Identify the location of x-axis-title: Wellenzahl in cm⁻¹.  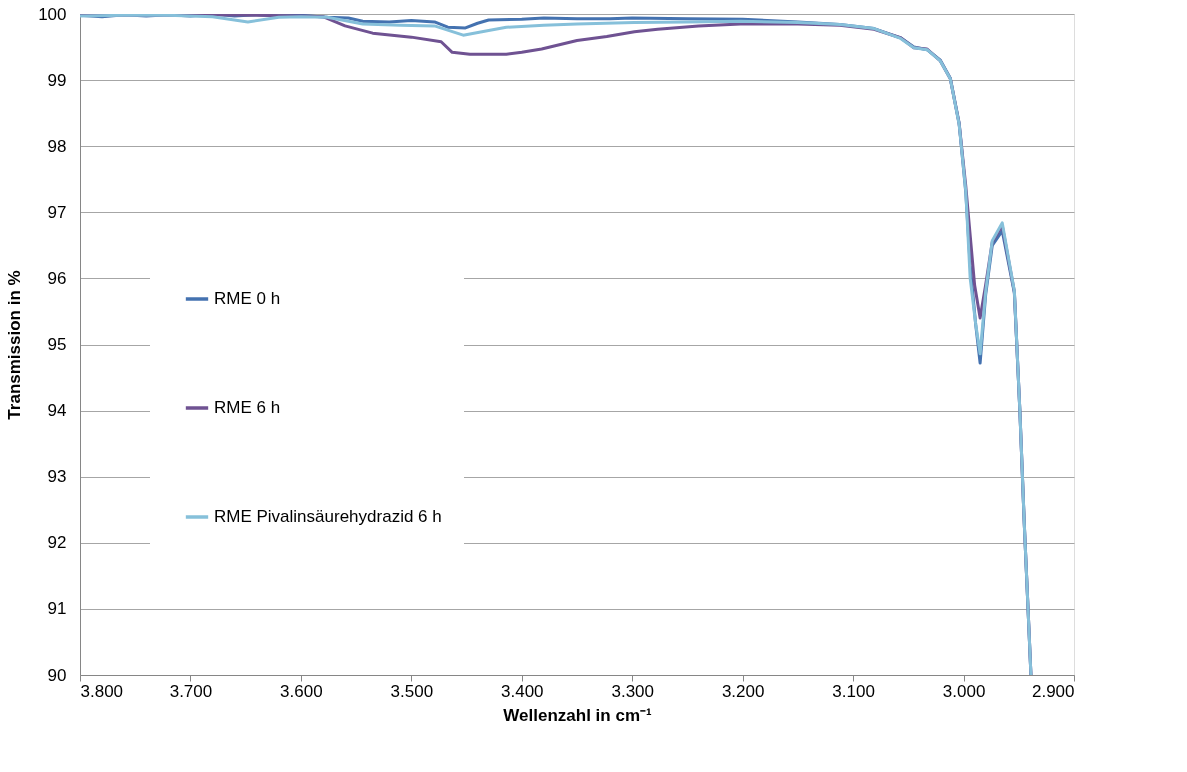
(577, 715).